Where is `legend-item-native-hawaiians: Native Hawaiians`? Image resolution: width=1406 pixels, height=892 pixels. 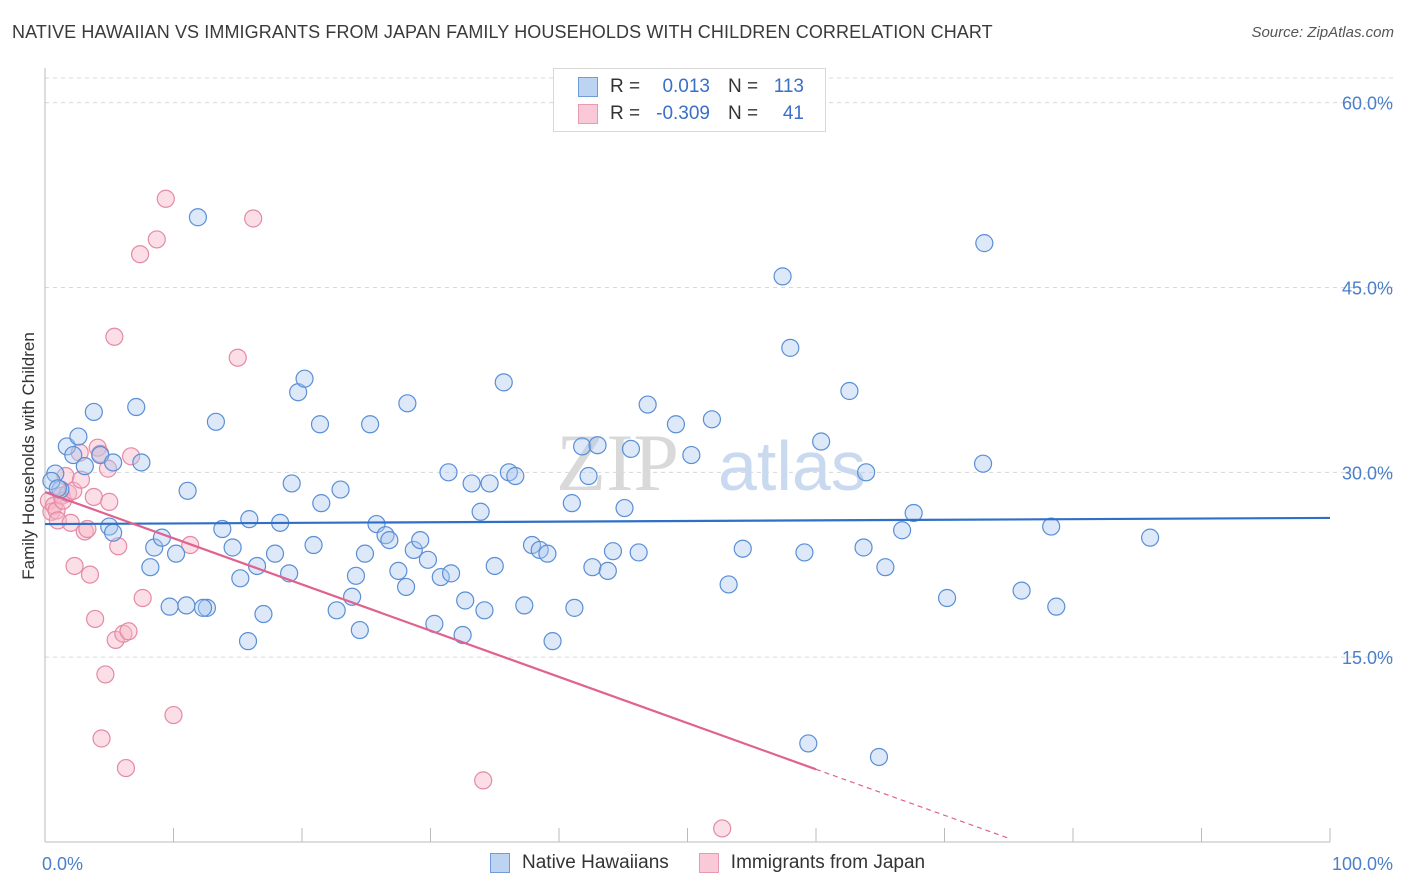
legend-item-native-hawaiians: Native Hawaiians is located at coordinates (579, 863).